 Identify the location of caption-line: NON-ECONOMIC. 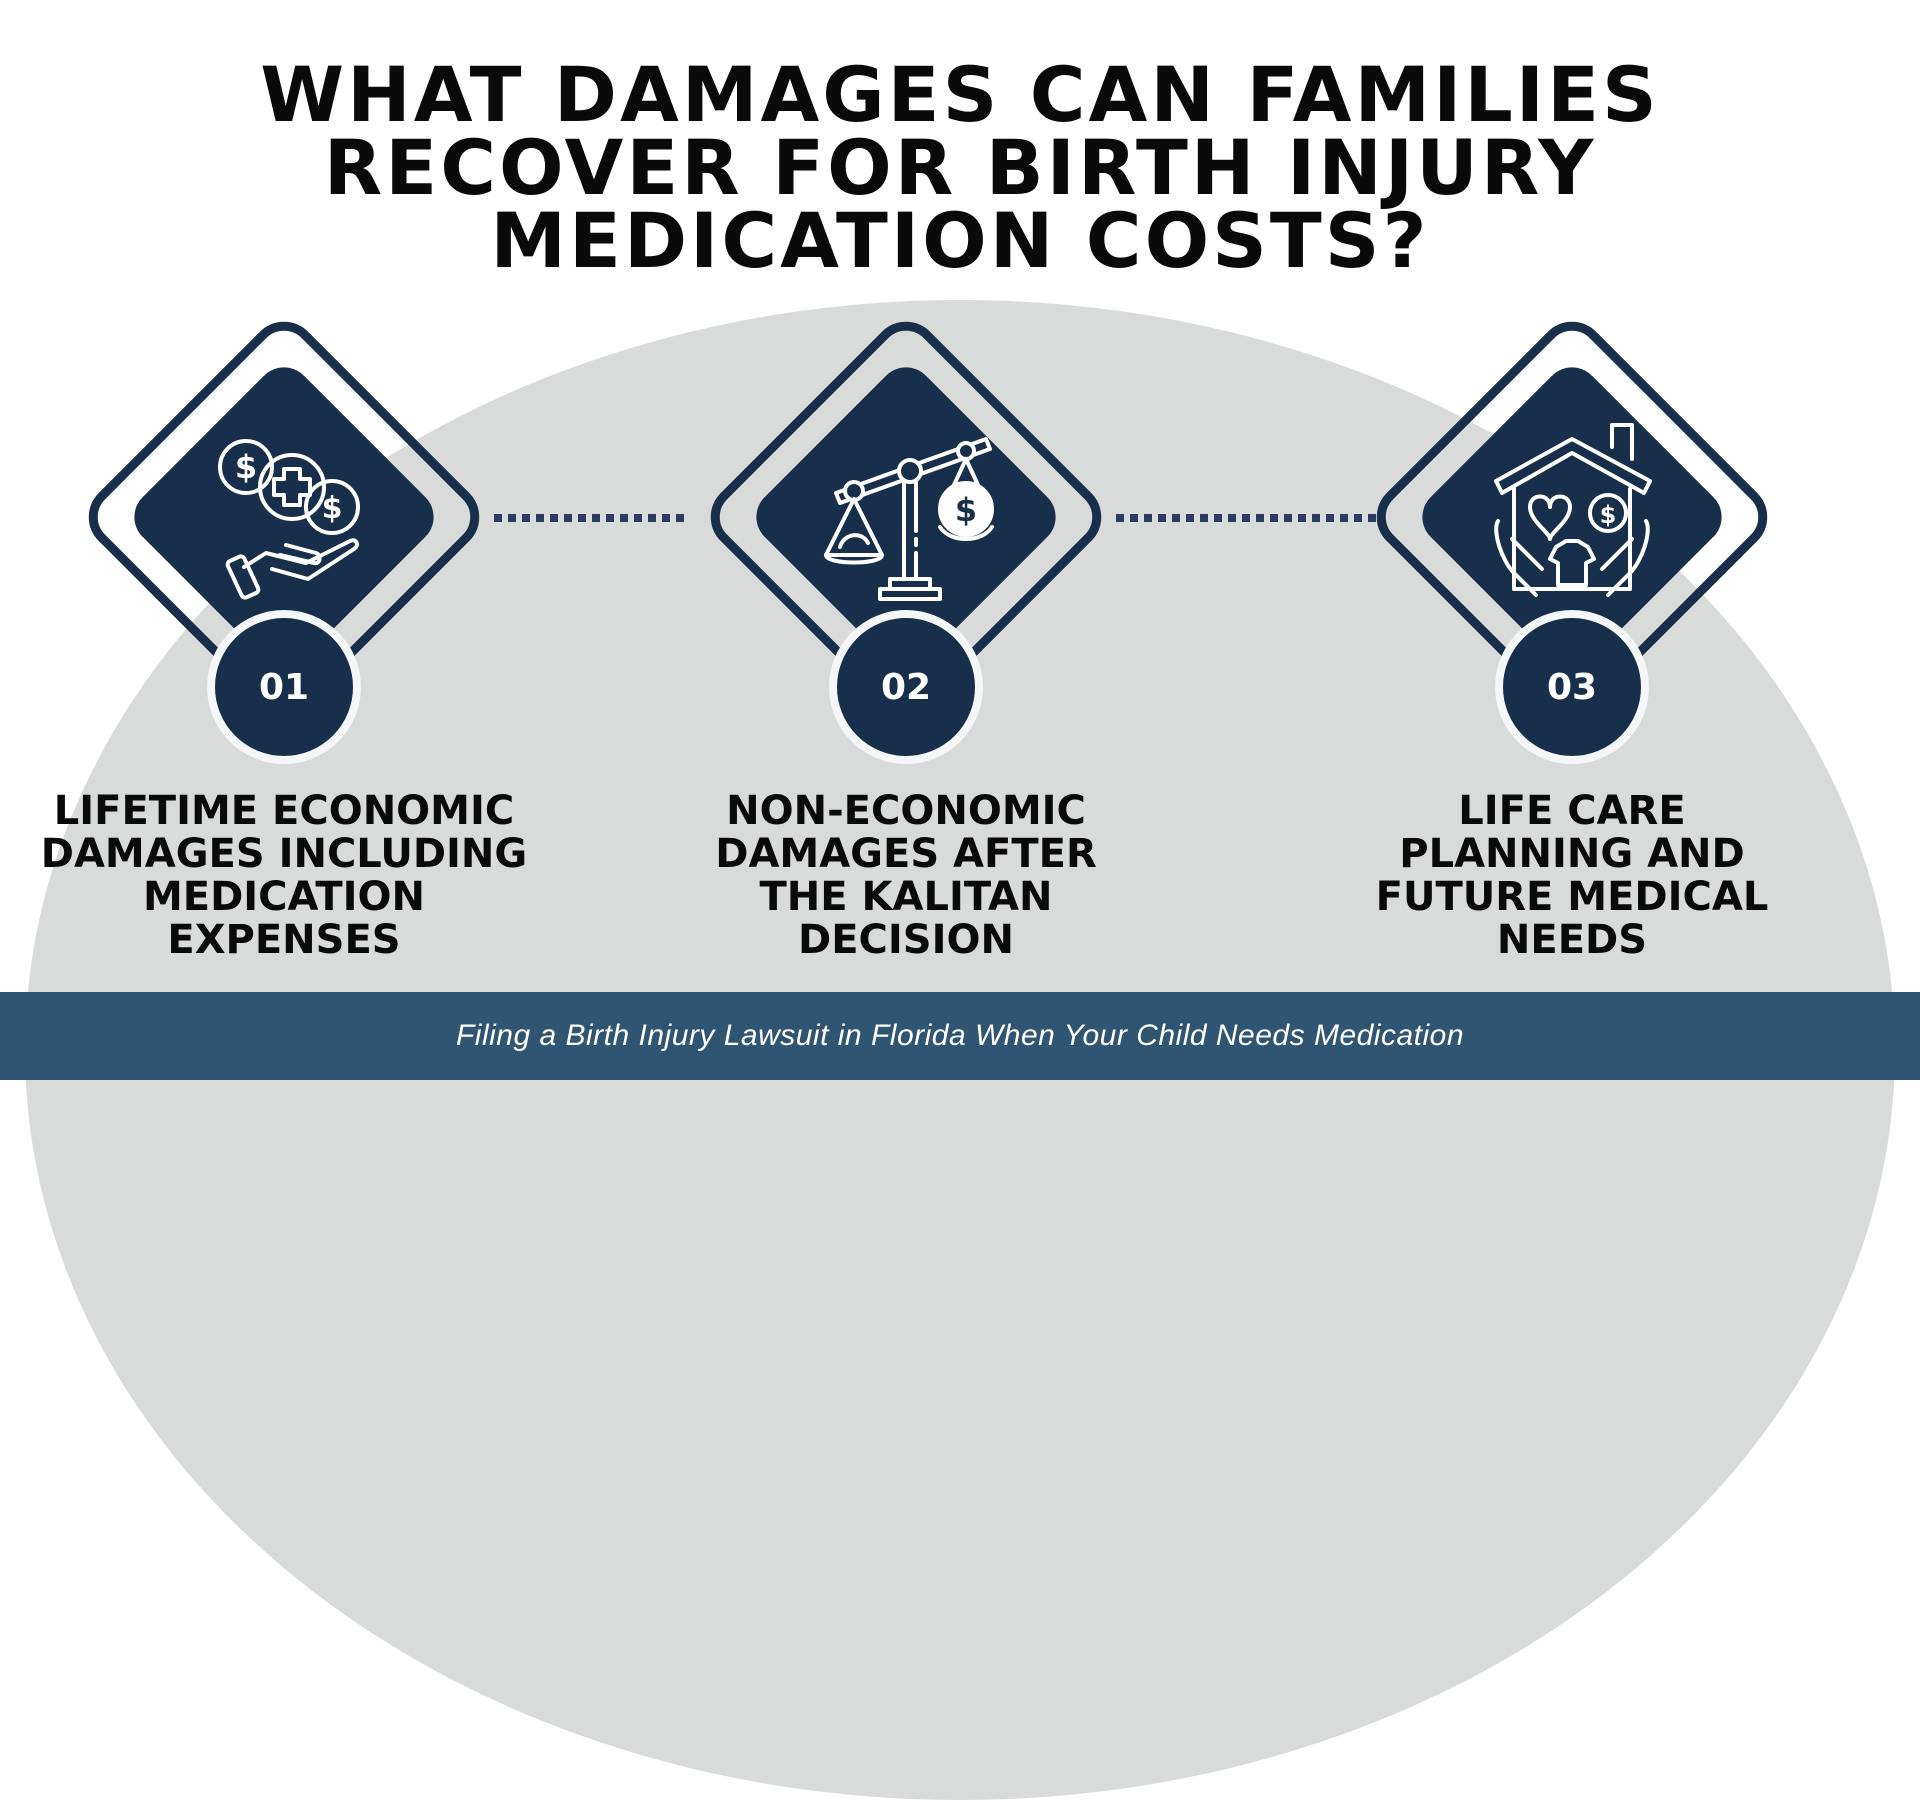
(906, 811).